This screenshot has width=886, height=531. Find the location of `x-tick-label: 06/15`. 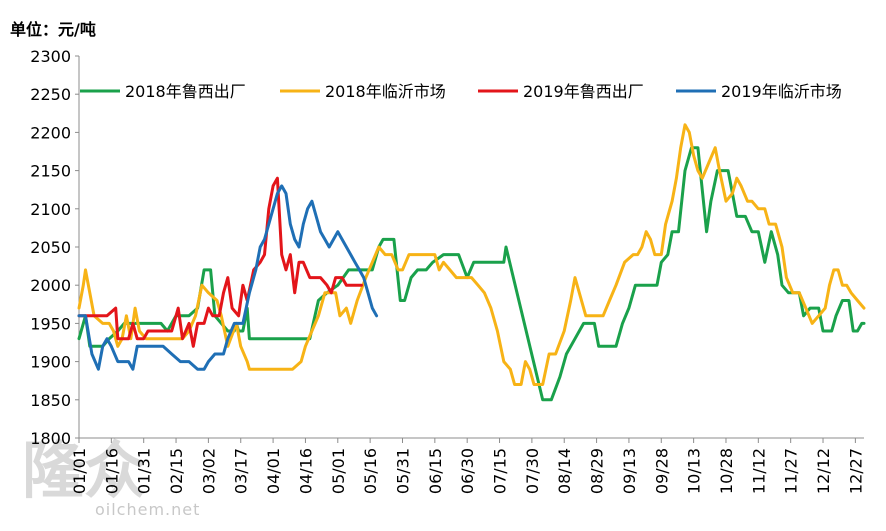

x-tick-label: 06/15 is located at coordinates (435, 471).